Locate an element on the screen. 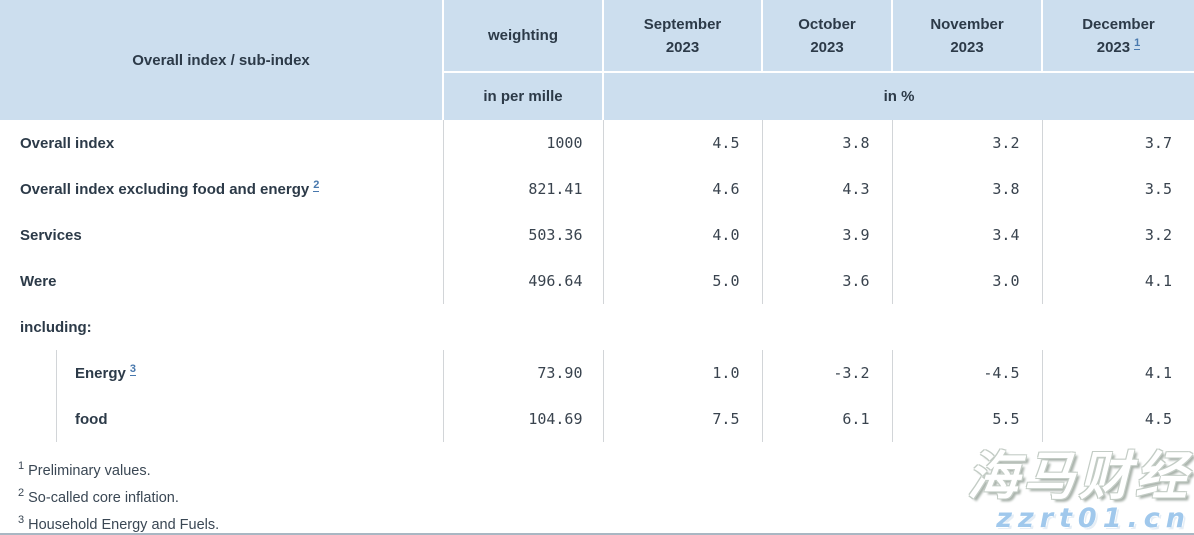  footnote-text: Preliminary values. is located at coordinates (89, 470).